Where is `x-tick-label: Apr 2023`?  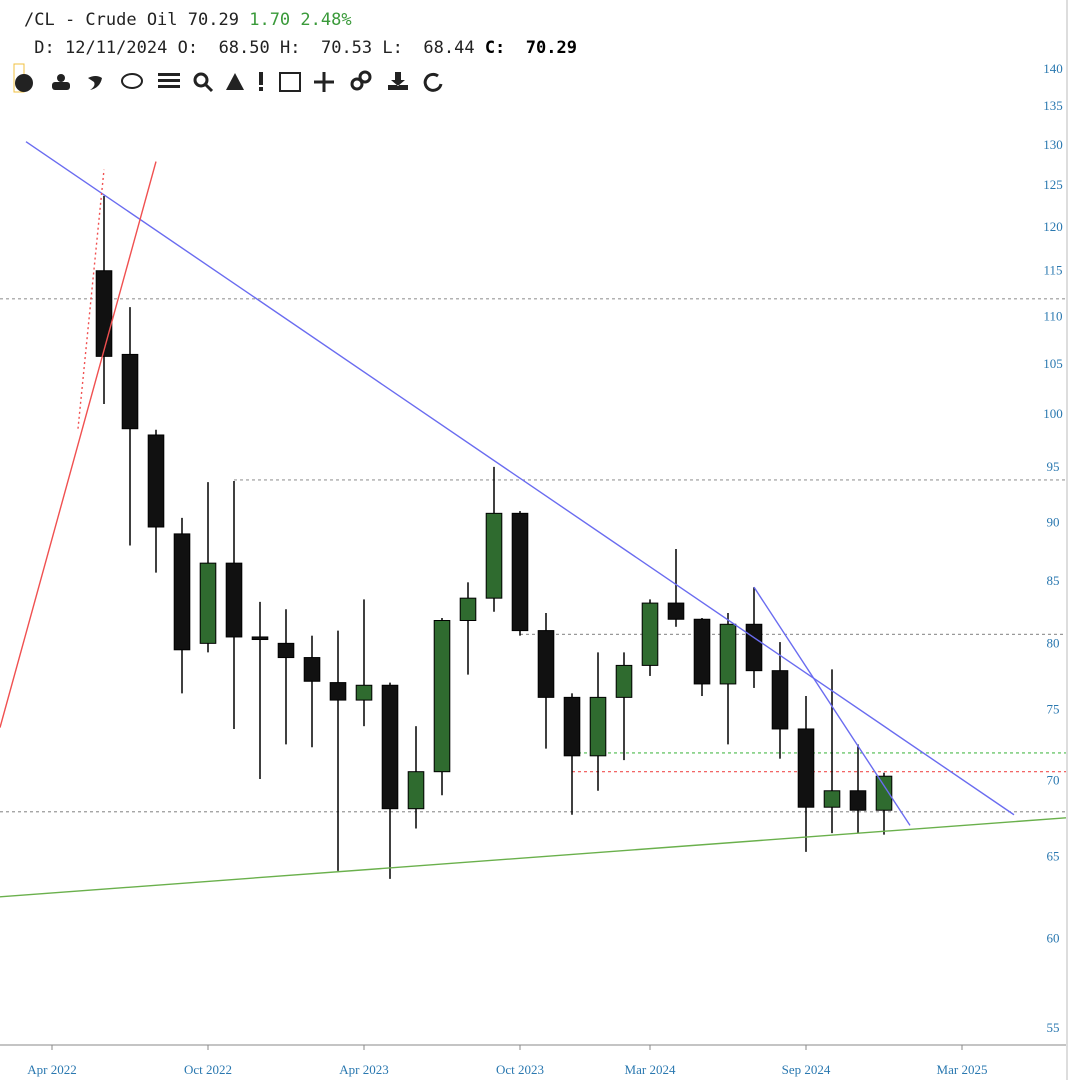 x-tick-label: Apr 2023 is located at coordinates (363, 1069).